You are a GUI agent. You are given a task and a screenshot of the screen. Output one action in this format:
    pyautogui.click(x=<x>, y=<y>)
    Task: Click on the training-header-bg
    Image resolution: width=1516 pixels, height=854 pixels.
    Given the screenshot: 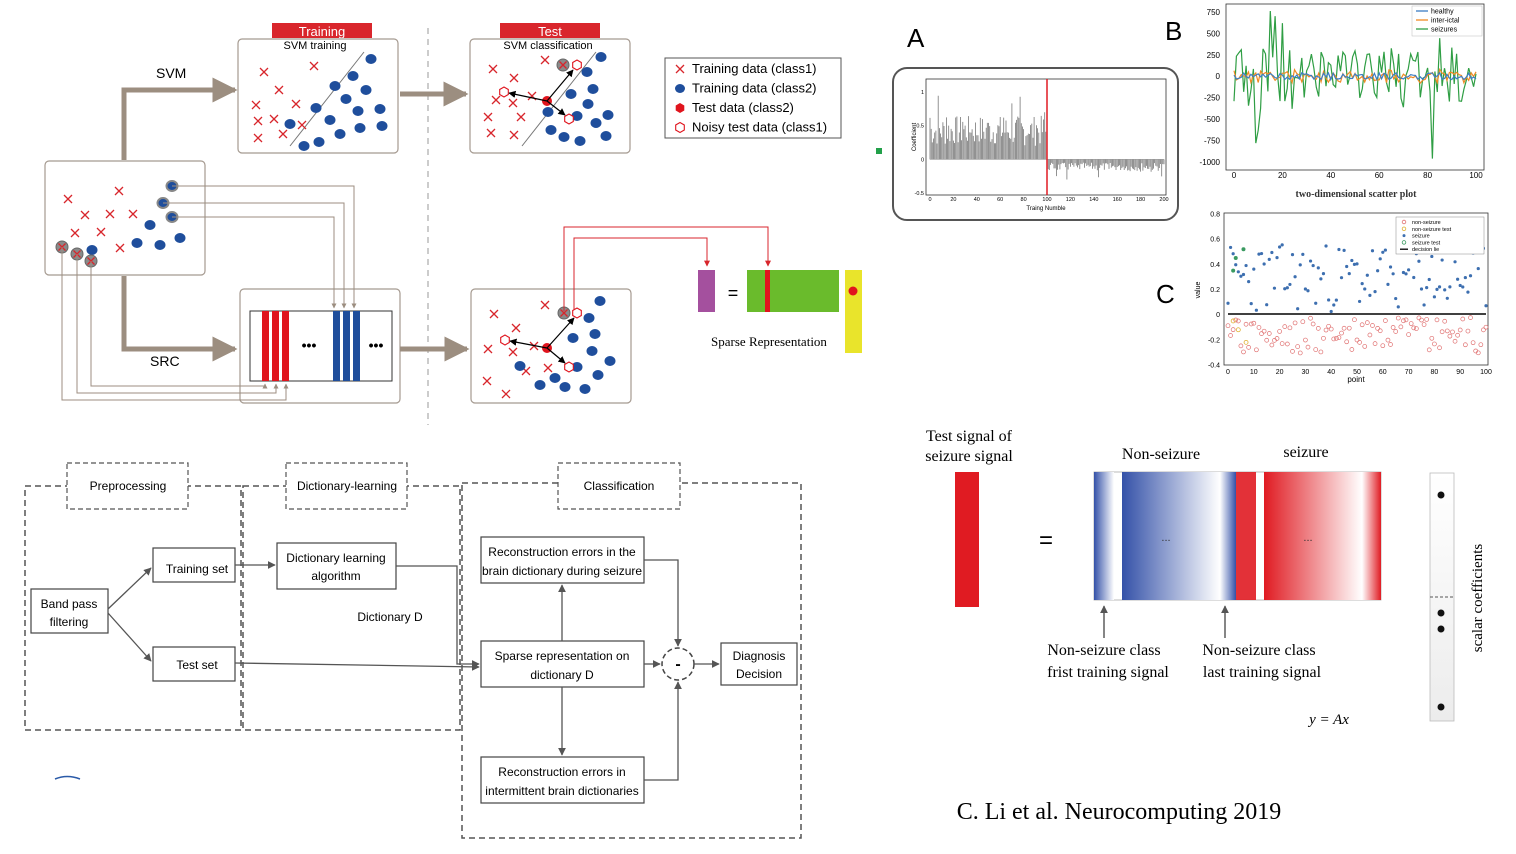 What is the action you would take?
    pyautogui.click(x=322, y=30)
    